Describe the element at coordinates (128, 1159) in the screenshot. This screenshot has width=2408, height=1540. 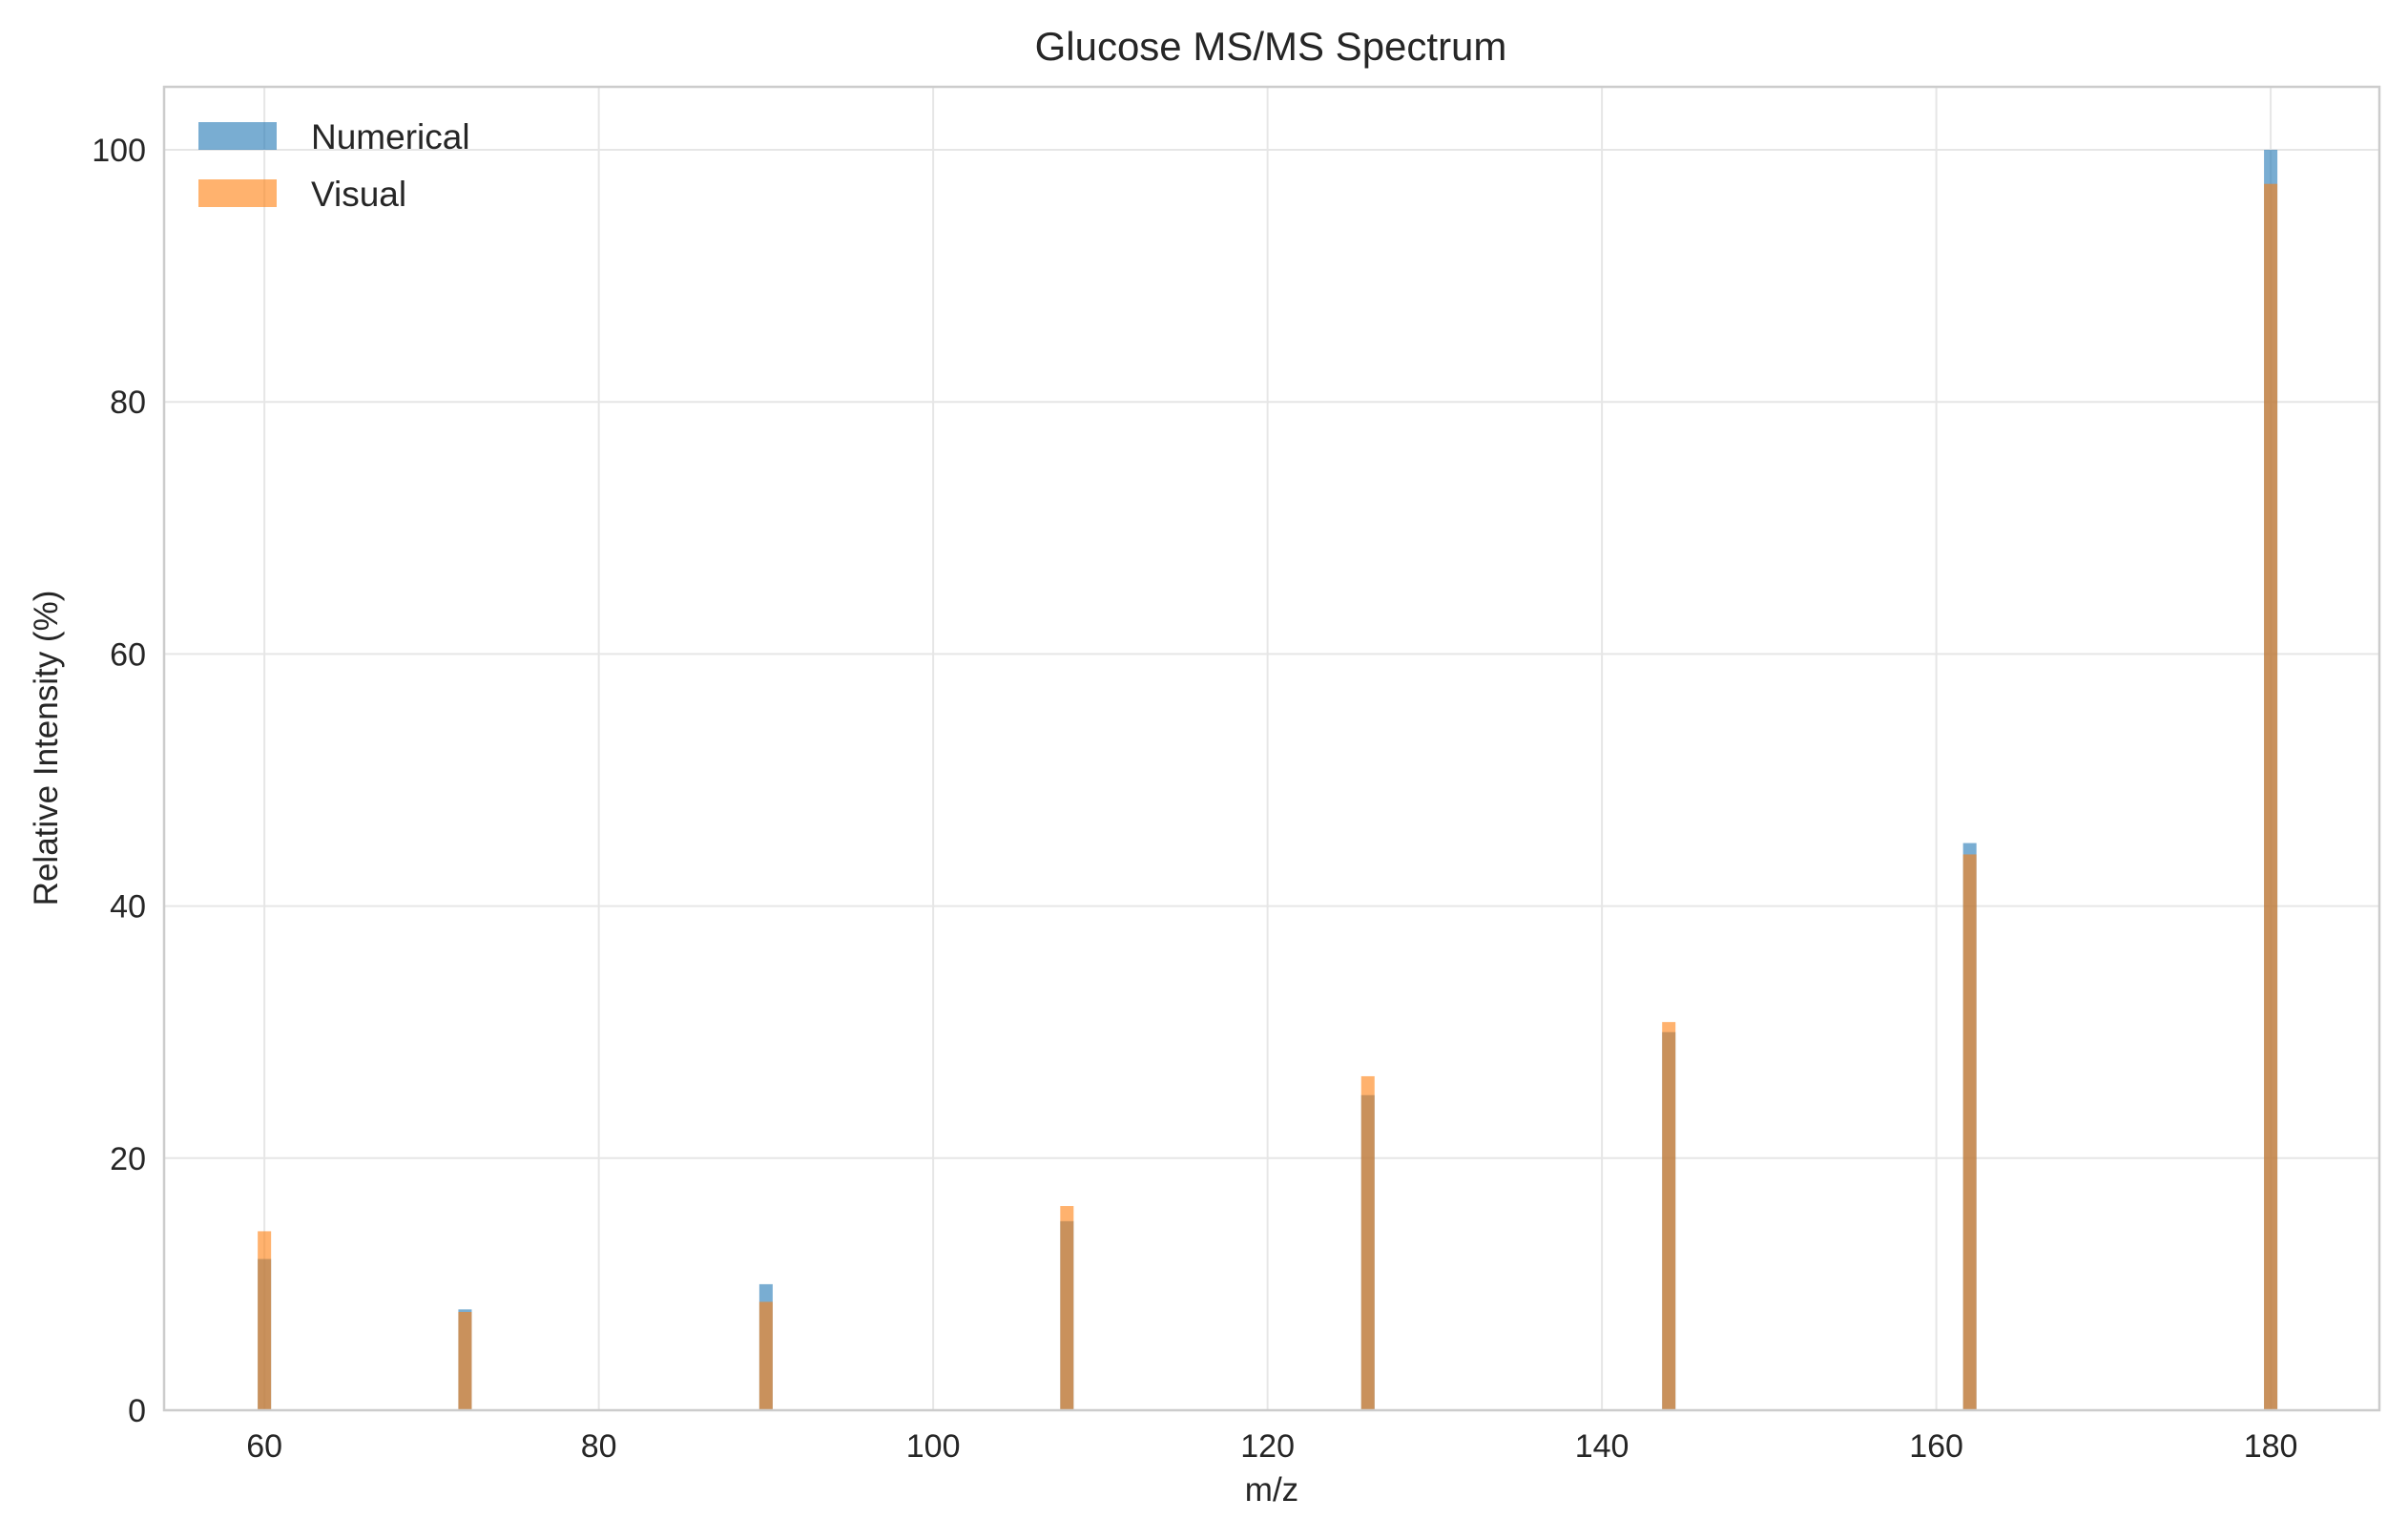
I see `y-tick-label-20: 20` at that location.